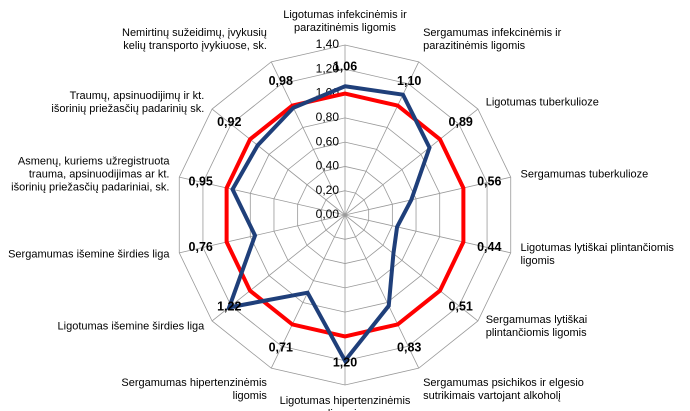  I want to click on y-tick-label: 0,40, so click(328, 166).